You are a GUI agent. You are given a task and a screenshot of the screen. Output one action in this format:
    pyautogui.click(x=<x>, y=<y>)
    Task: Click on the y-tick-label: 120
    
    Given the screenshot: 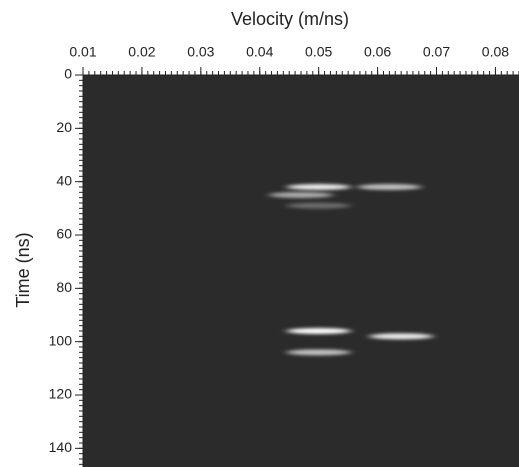 What is the action you would take?
    pyautogui.click(x=61, y=394)
    